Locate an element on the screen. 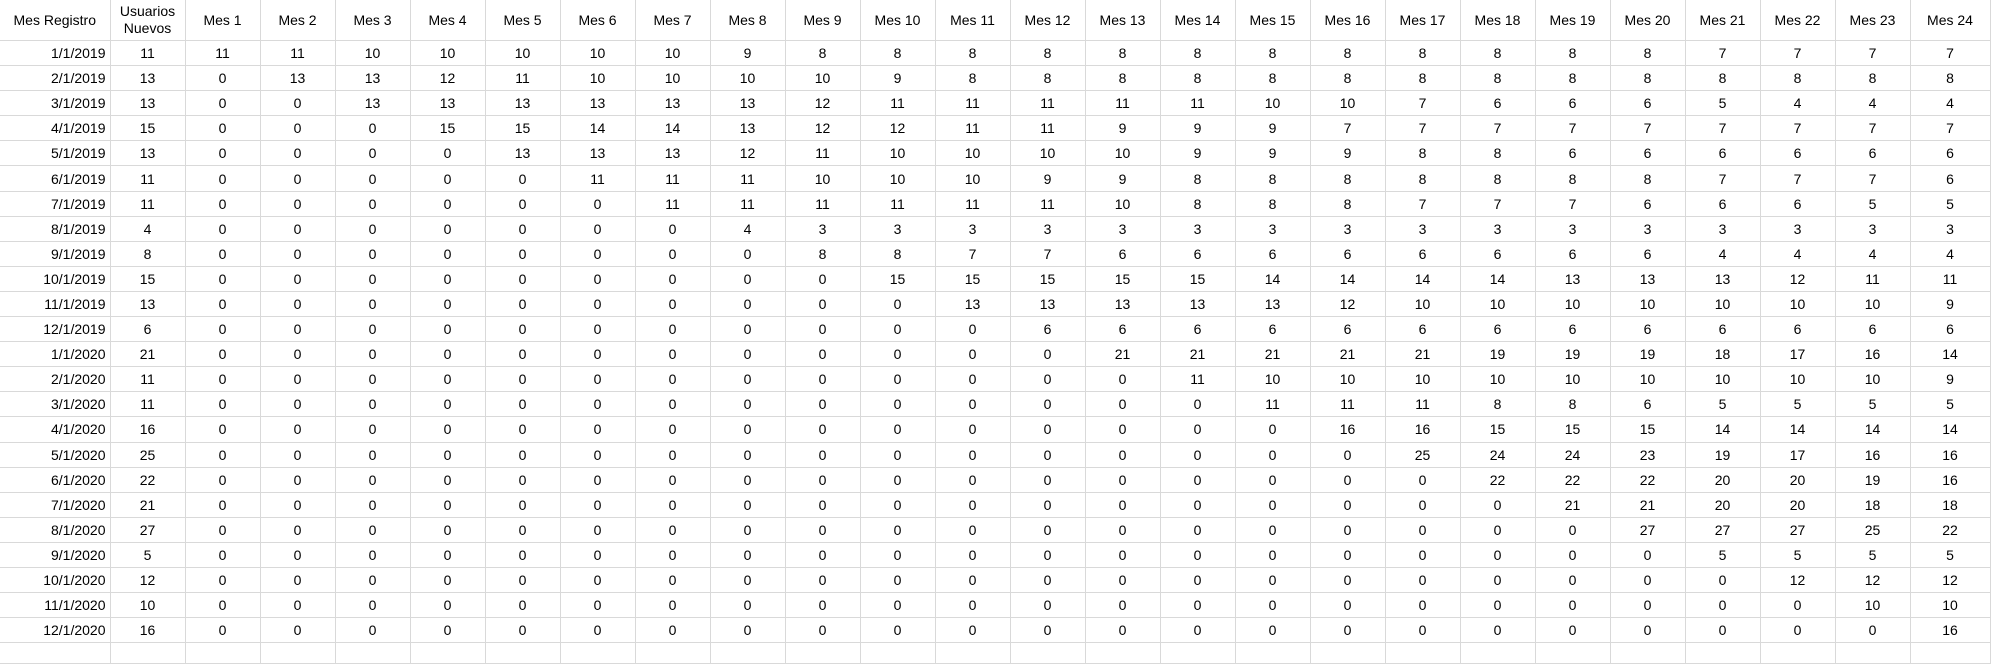 Image resolution: width=1999 pixels, height=664 pixels. cell-mes-19: 6 is located at coordinates (1573, 254).